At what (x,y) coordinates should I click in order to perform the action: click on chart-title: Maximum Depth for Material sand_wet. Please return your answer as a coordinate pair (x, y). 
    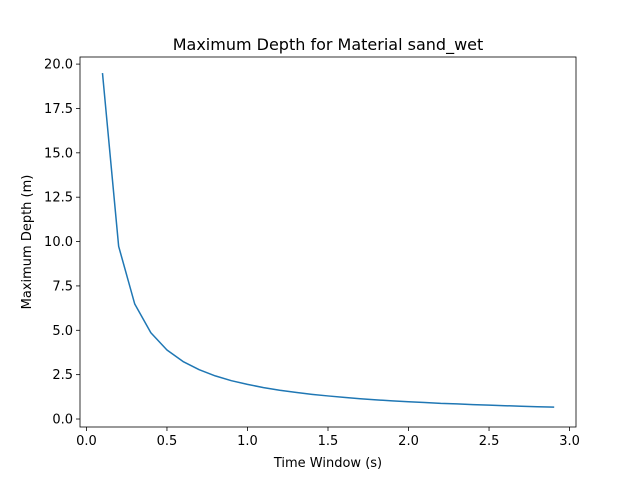
    Looking at the image, I should click on (328, 45).